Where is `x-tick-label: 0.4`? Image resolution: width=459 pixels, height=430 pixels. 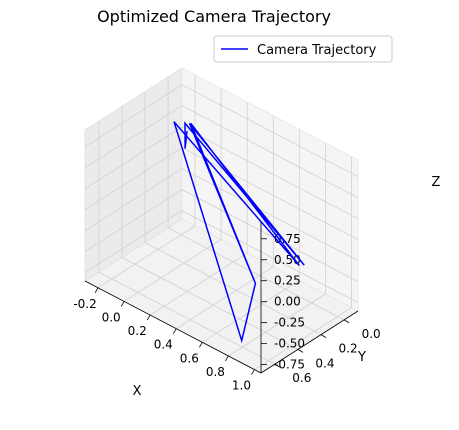
x-tick-label: 0.4 is located at coordinates (163, 345).